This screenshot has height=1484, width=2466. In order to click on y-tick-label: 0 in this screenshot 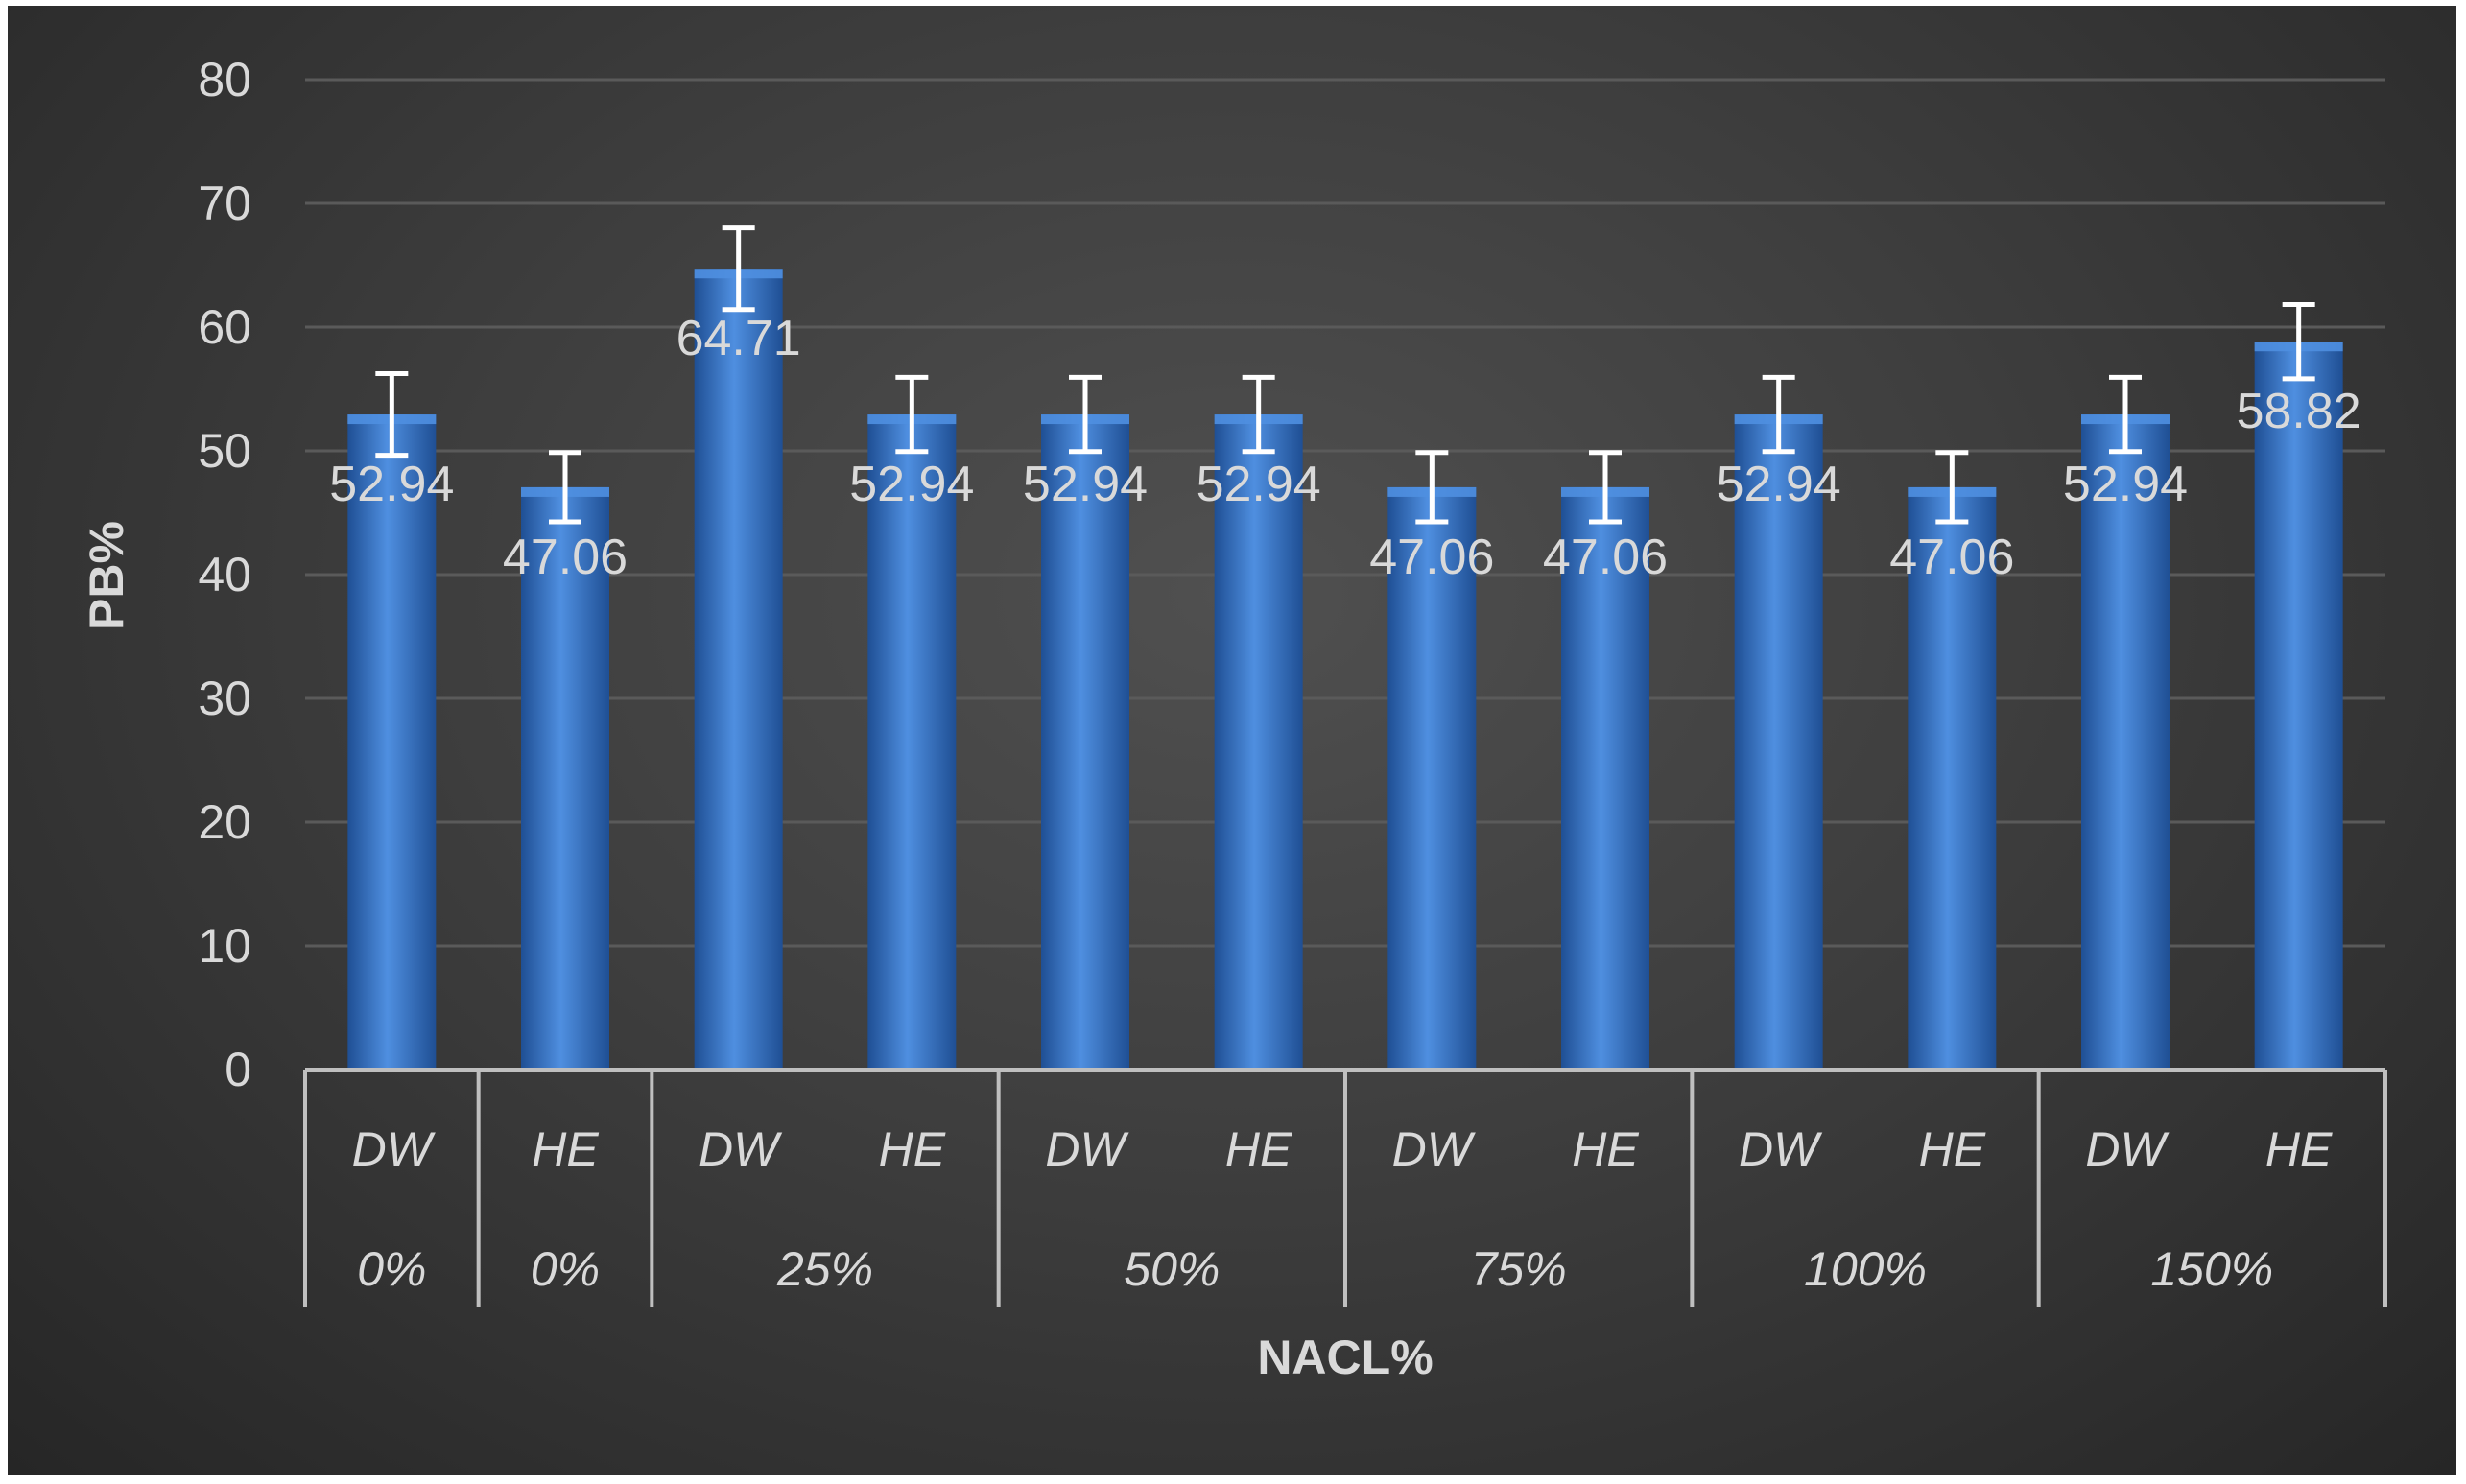, I will do `click(238, 1069)`.